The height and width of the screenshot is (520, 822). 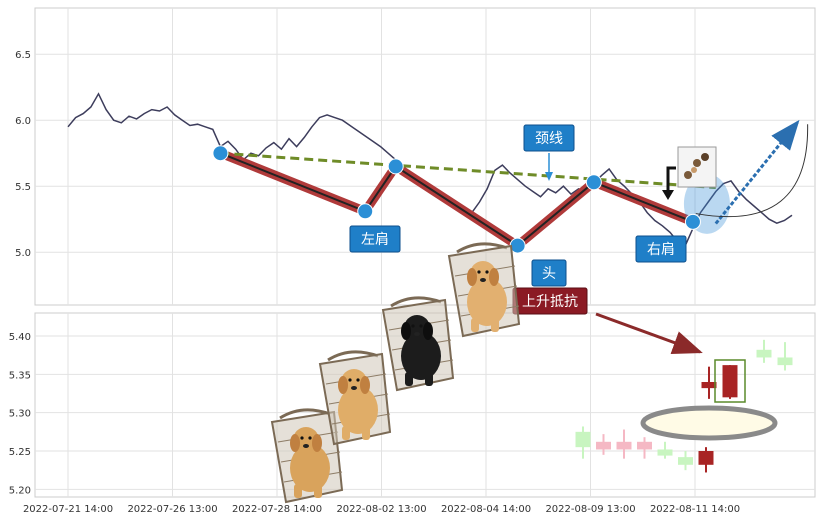 What do you see at coordinates (418, 344) in the screenshot?
I see `black-dog-basket-icon` at bounding box center [418, 344].